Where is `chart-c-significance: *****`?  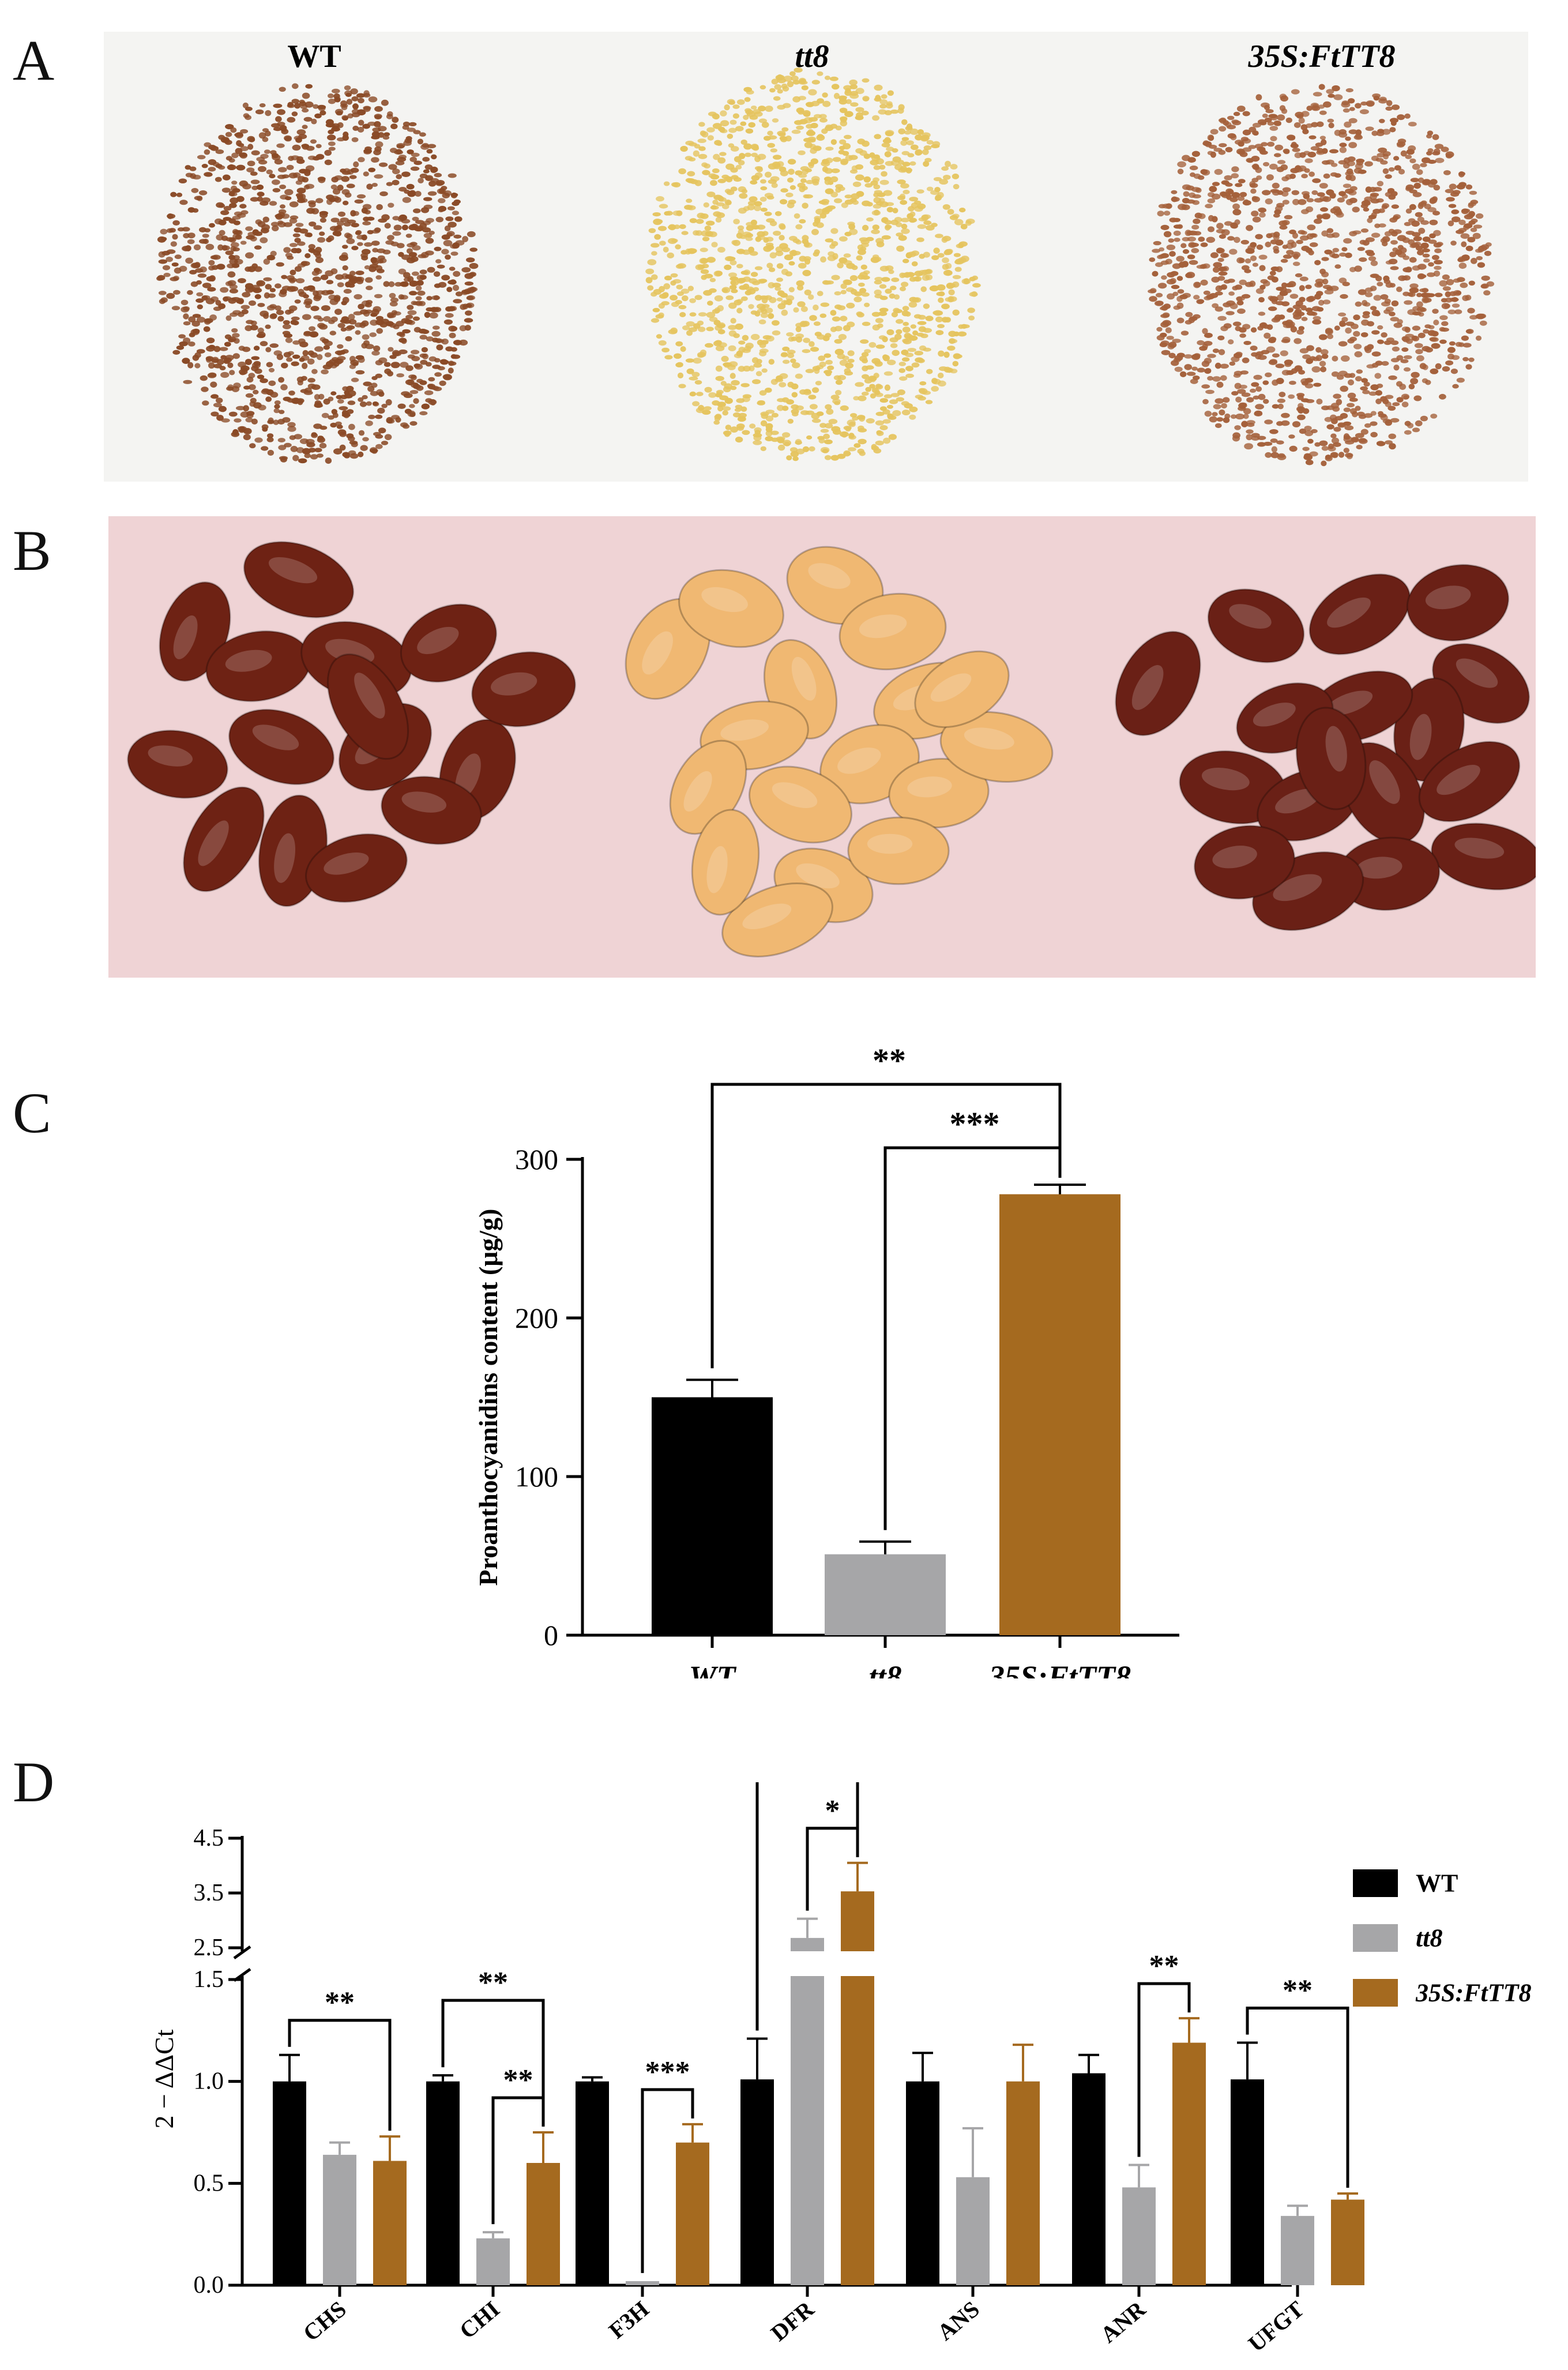 chart-c-significance: ***** is located at coordinates (886, 1286).